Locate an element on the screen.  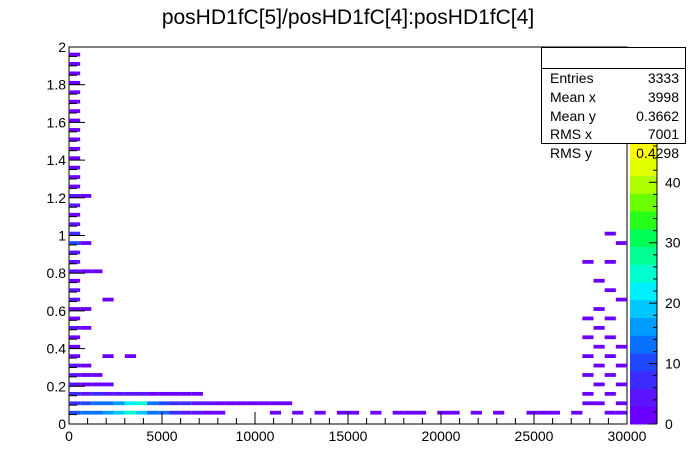
y-tick-label: 0.4 is located at coordinates (57, 349).